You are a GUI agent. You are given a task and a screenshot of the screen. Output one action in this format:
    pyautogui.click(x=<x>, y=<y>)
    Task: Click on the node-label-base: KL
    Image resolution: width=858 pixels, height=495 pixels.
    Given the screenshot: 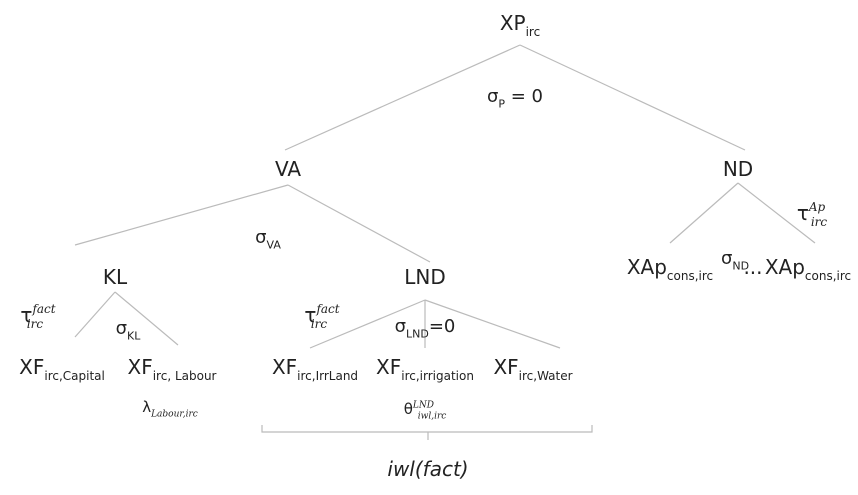 What is the action you would take?
    pyautogui.click(x=115, y=277)
    